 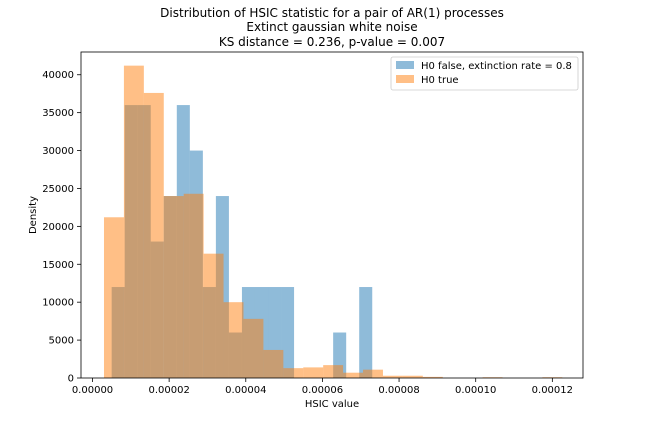 I want to click on x-tick-label: 0.00008, so click(x=398, y=390).